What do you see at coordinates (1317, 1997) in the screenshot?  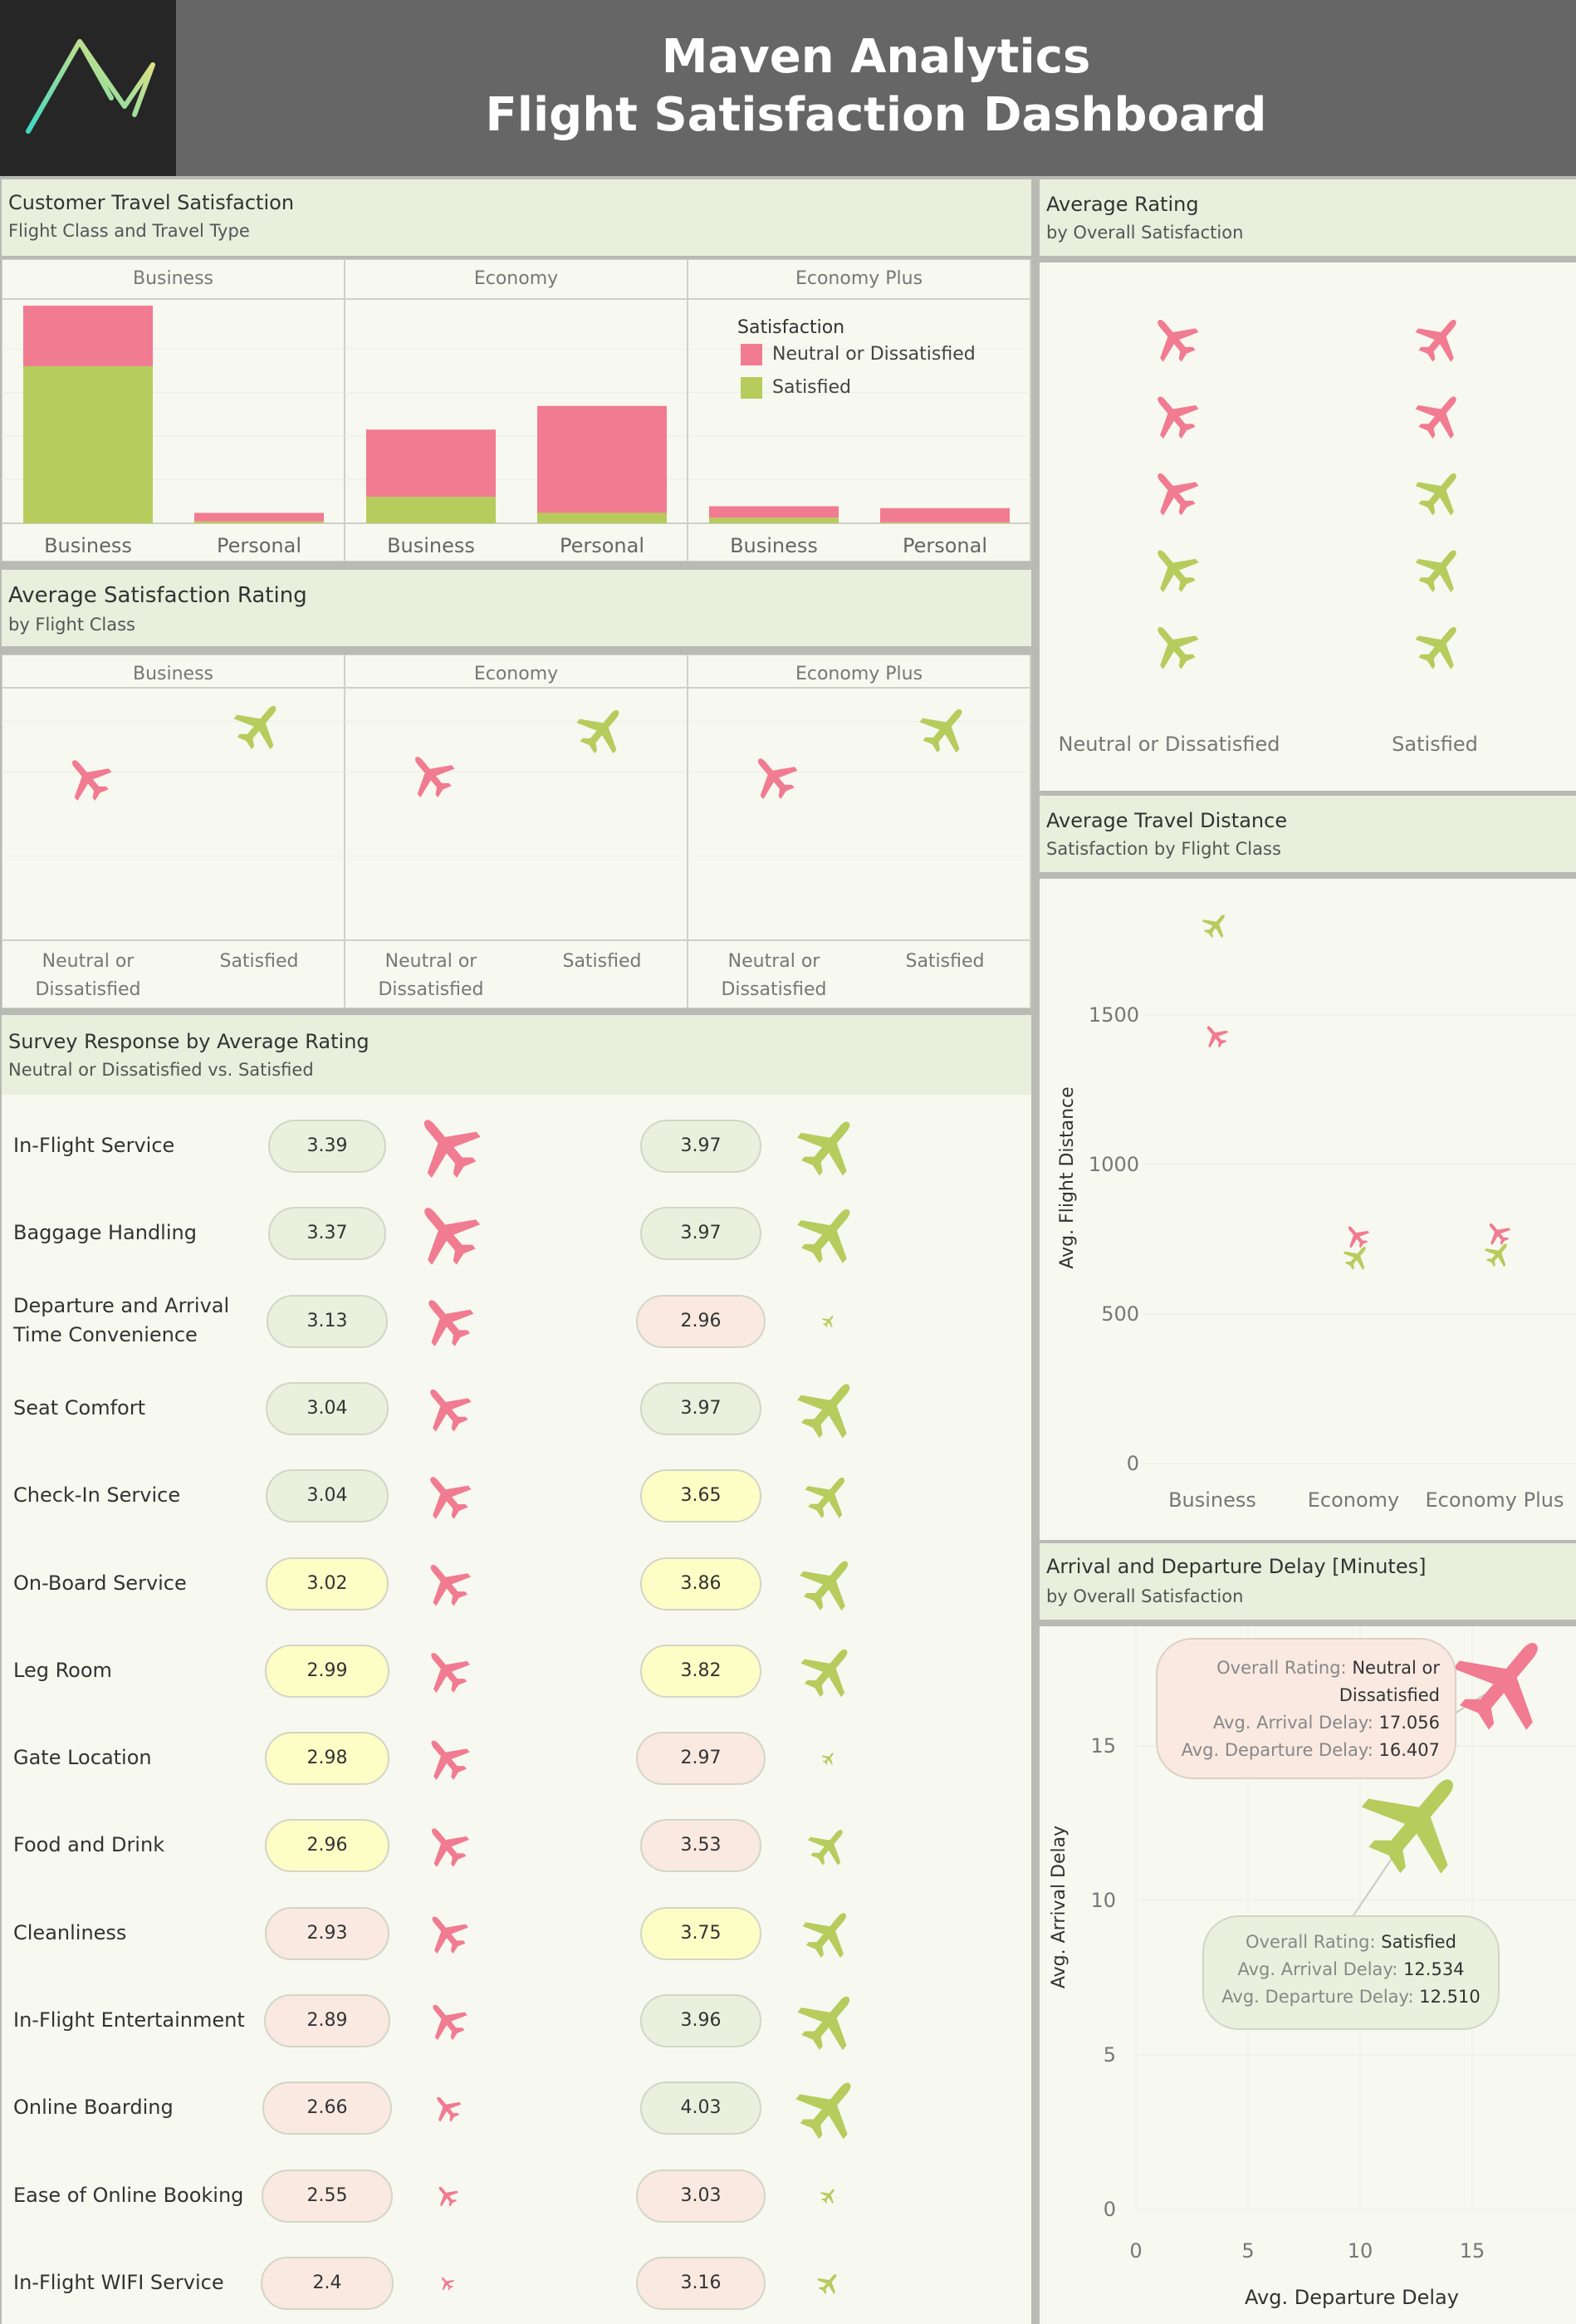 I see `tooltip-satisfied-departure-label: Avg. Departure Delay:` at bounding box center [1317, 1997].